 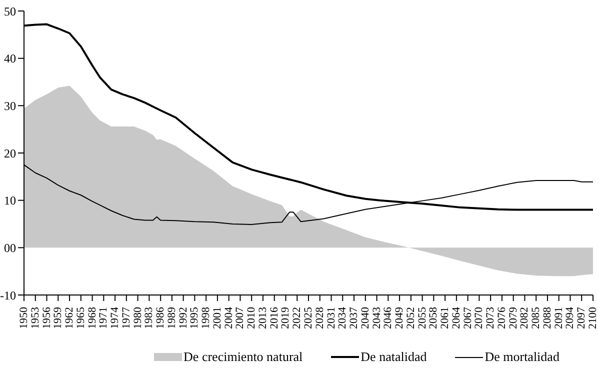 What do you see at coordinates (262, 317) in the screenshot?
I see `x-tick-label: 2013` at bounding box center [262, 317].